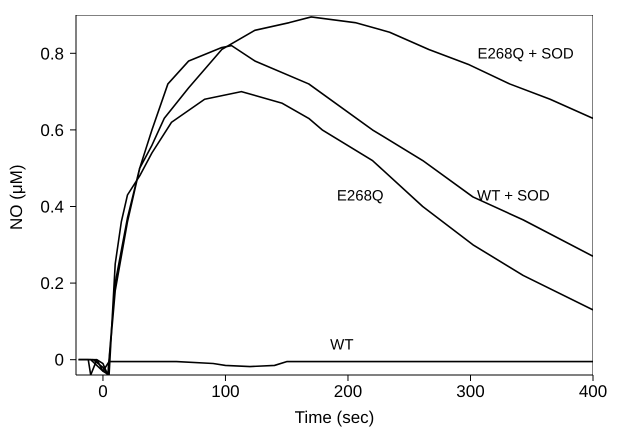  What do you see at coordinates (470, 391) in the screenshot?
I see `x-tick-label: 300` at bounding box center [470, 391].